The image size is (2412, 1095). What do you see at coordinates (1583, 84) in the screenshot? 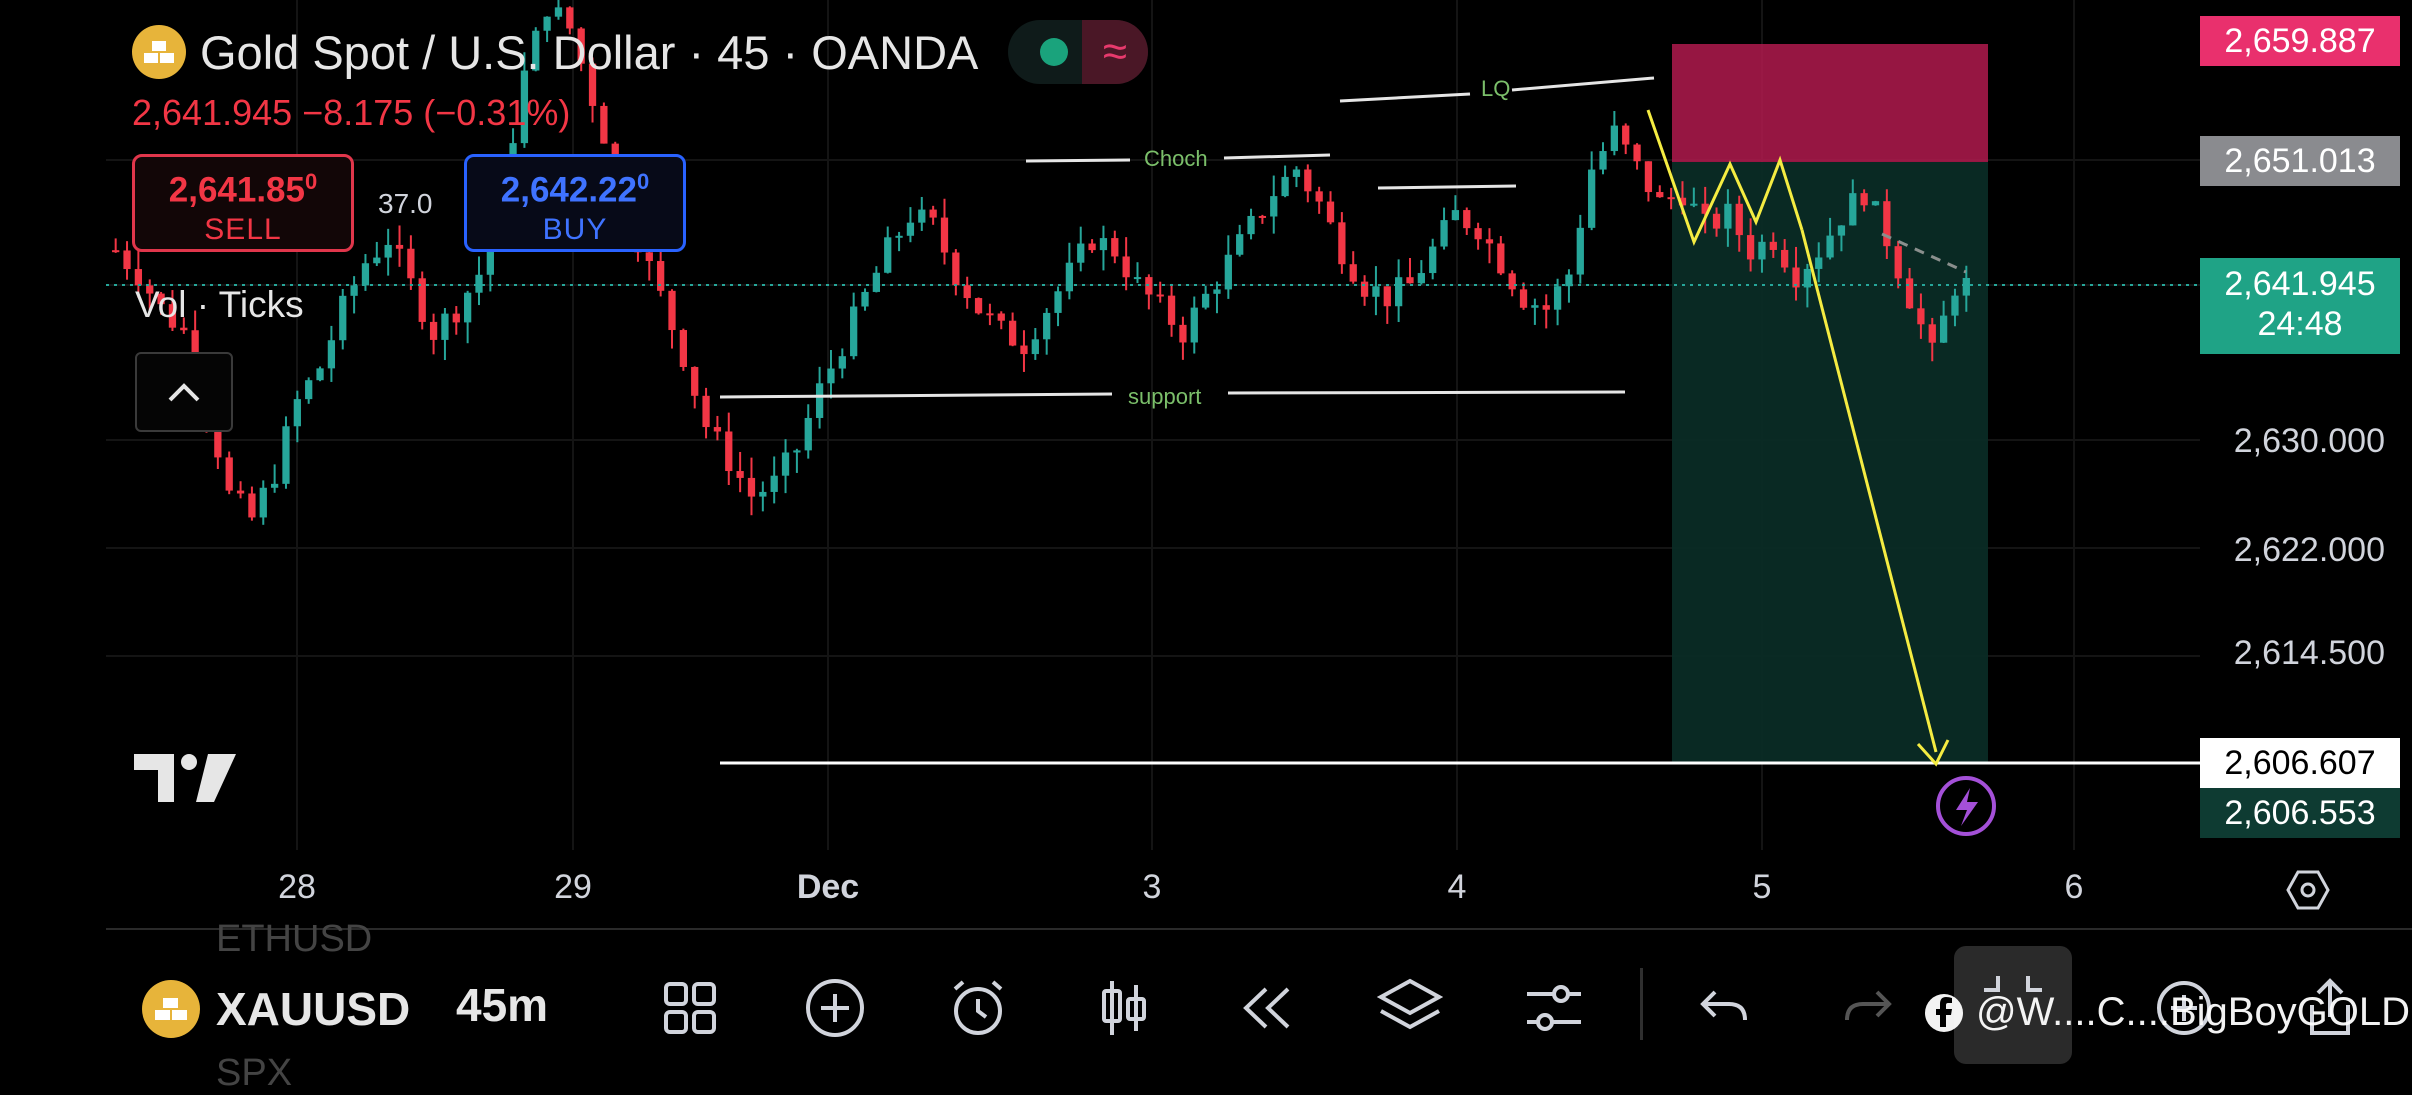
I see `lq-line-right` at bounding box center [1583, 84].